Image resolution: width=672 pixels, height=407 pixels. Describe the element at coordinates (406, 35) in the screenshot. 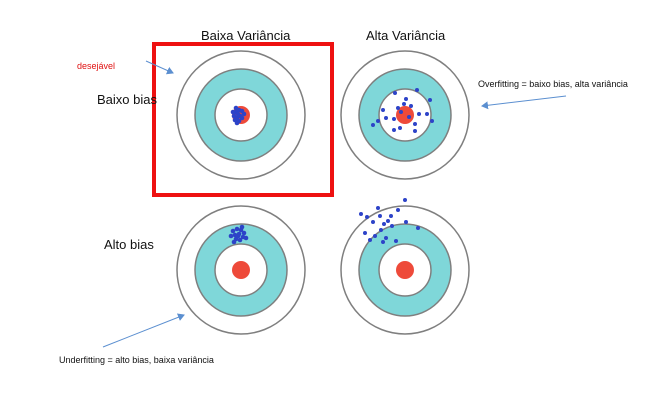

I see `column-title-high-variance: Alta Variância` at that location.